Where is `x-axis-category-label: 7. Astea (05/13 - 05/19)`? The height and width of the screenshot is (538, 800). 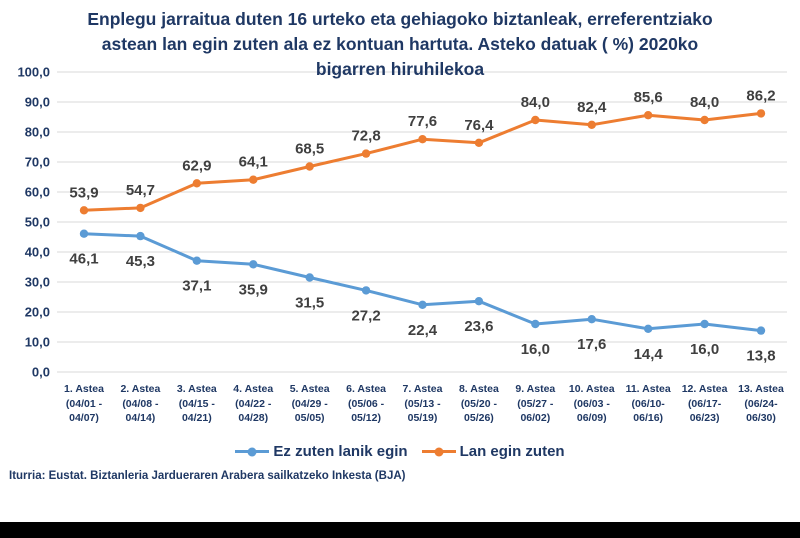 x-axis-category-label: 7. Astea (05/13 - 05/19) is located at coordinates (423, 404).